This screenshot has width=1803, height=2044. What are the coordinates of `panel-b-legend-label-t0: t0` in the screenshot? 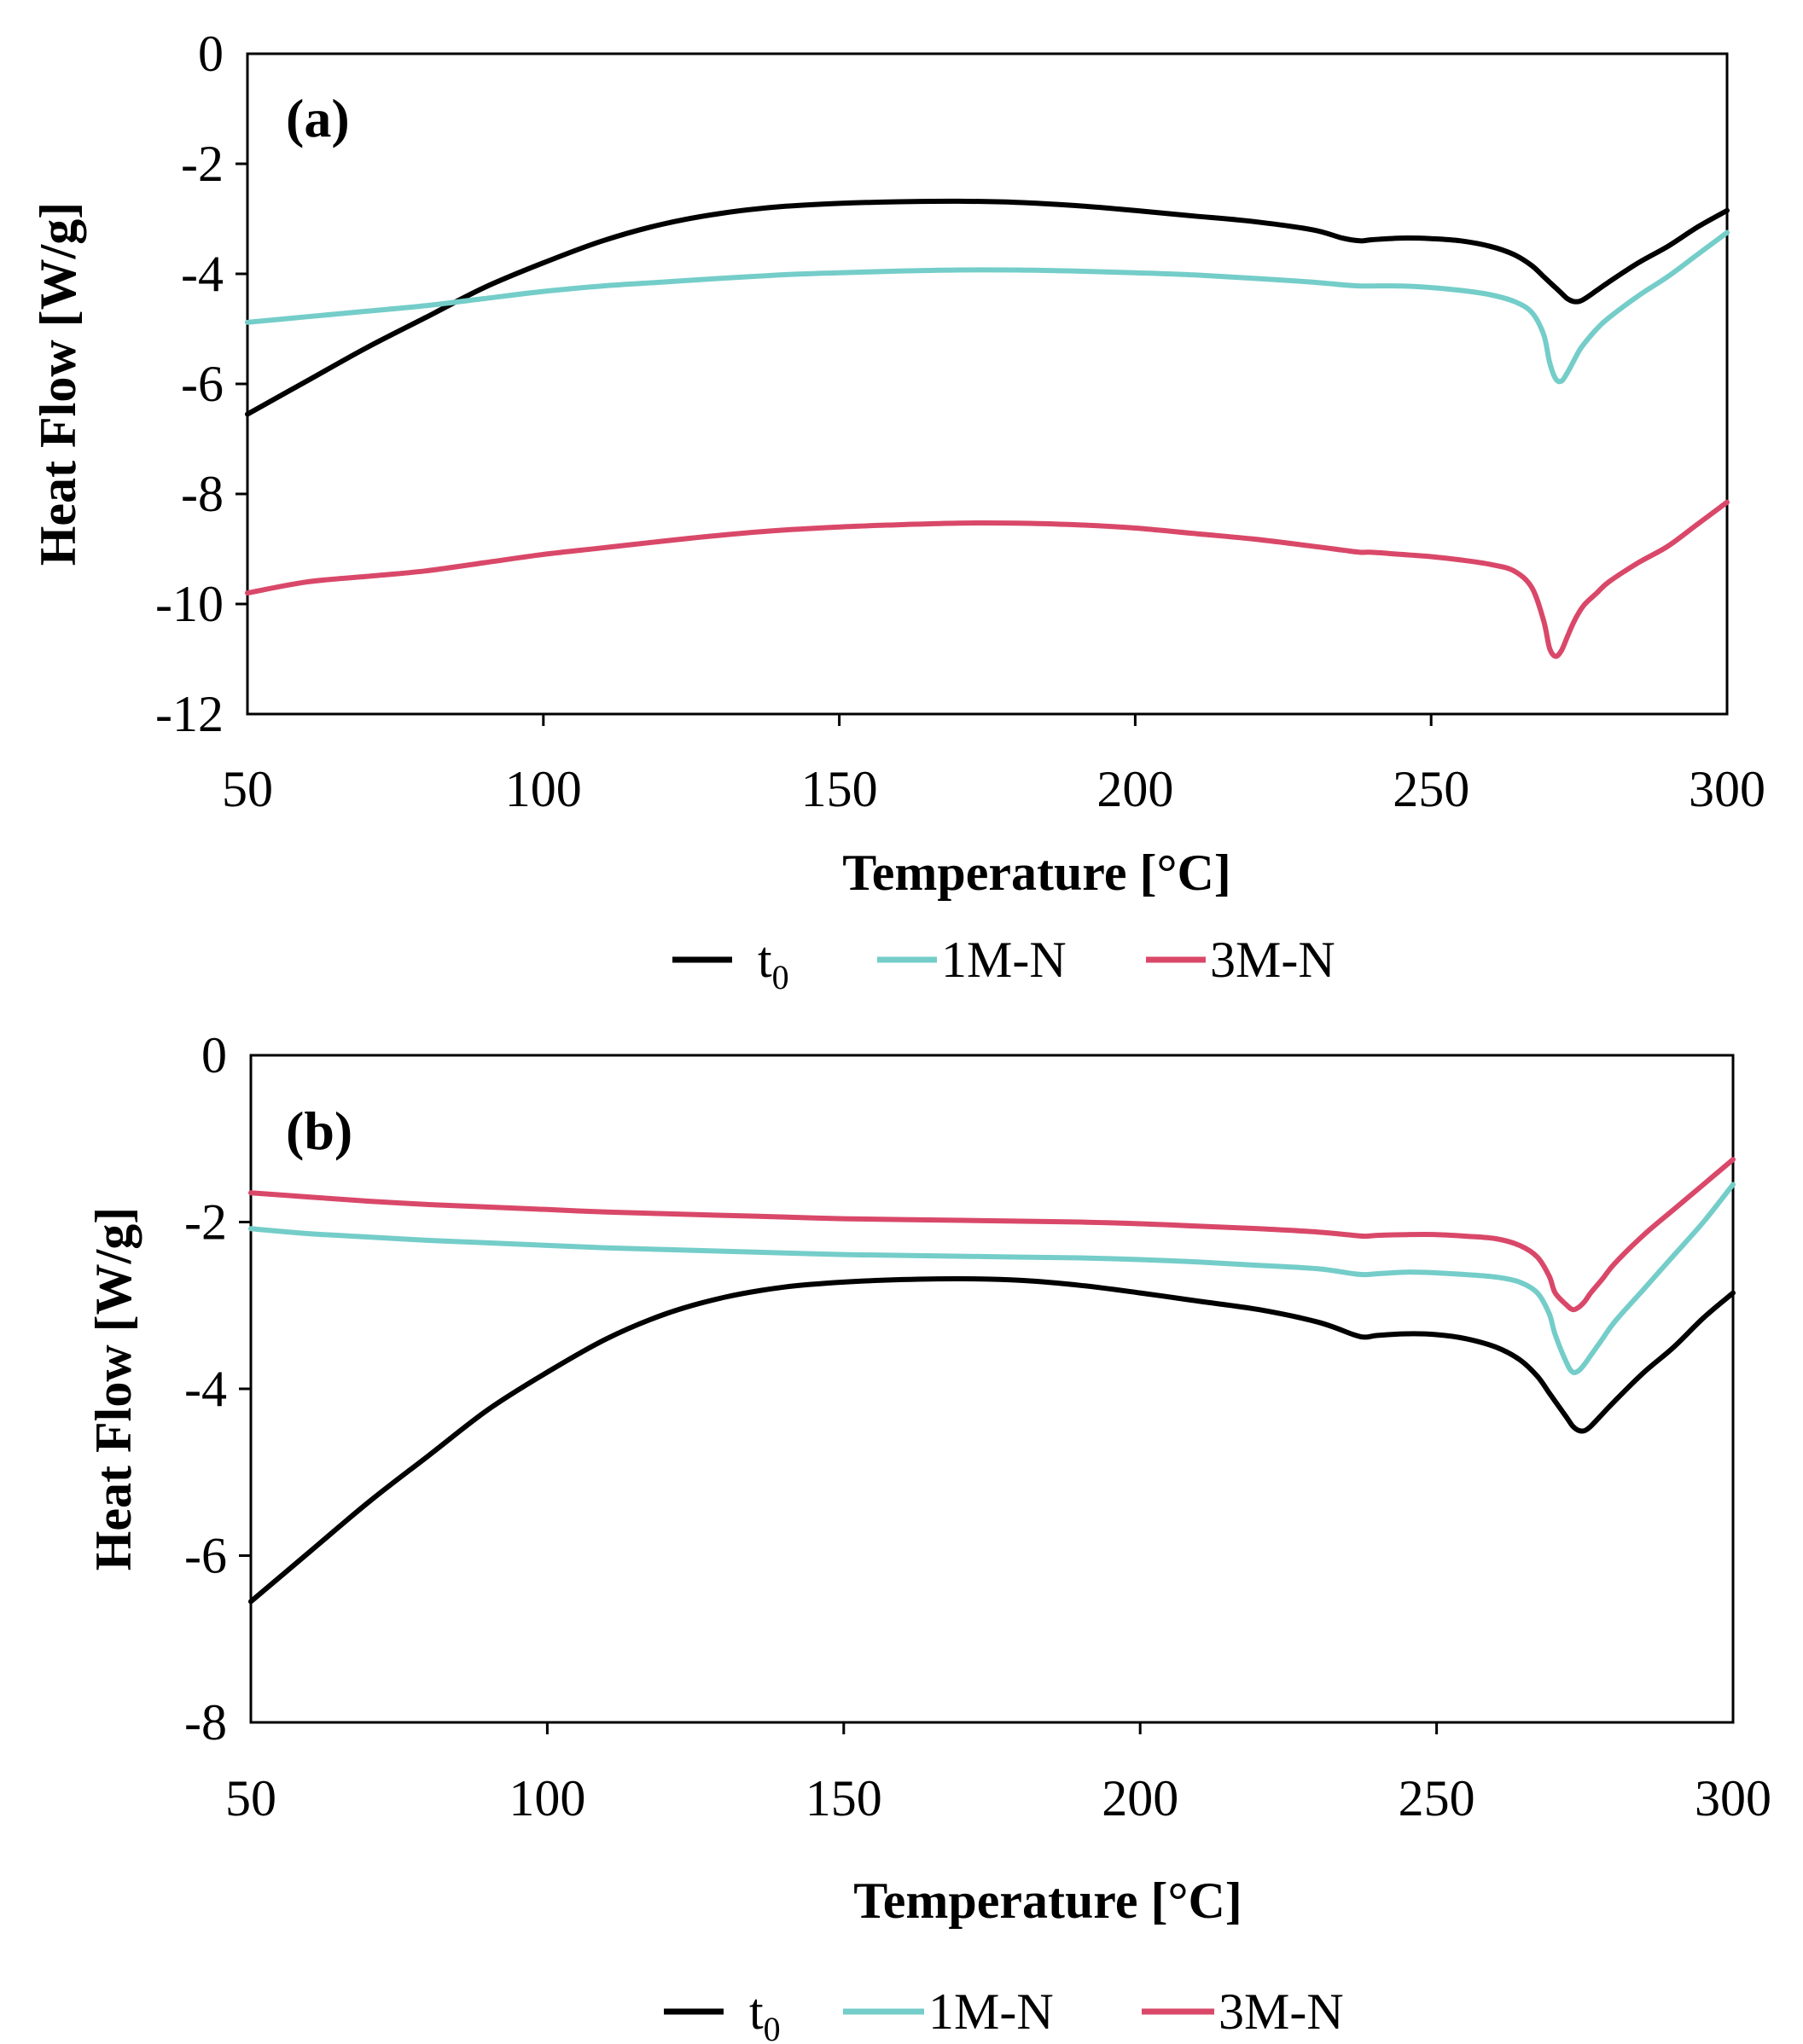 It's located at (765, 2013).